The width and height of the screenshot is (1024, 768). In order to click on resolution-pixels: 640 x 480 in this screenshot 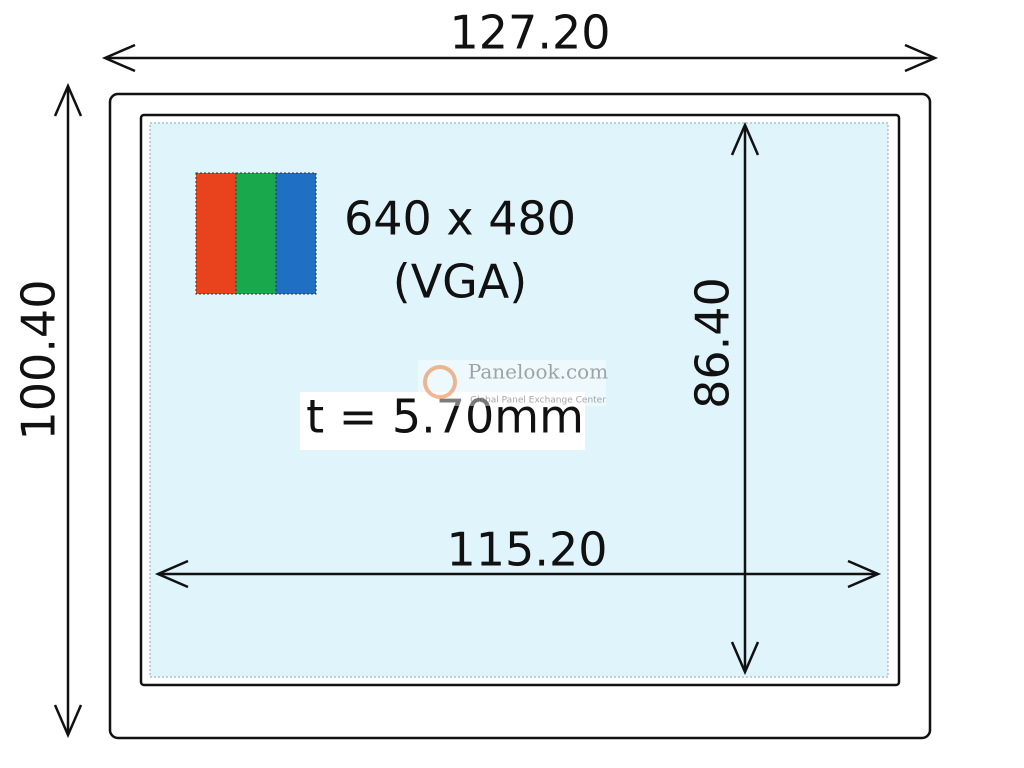, I will do `click(460, 219)`.